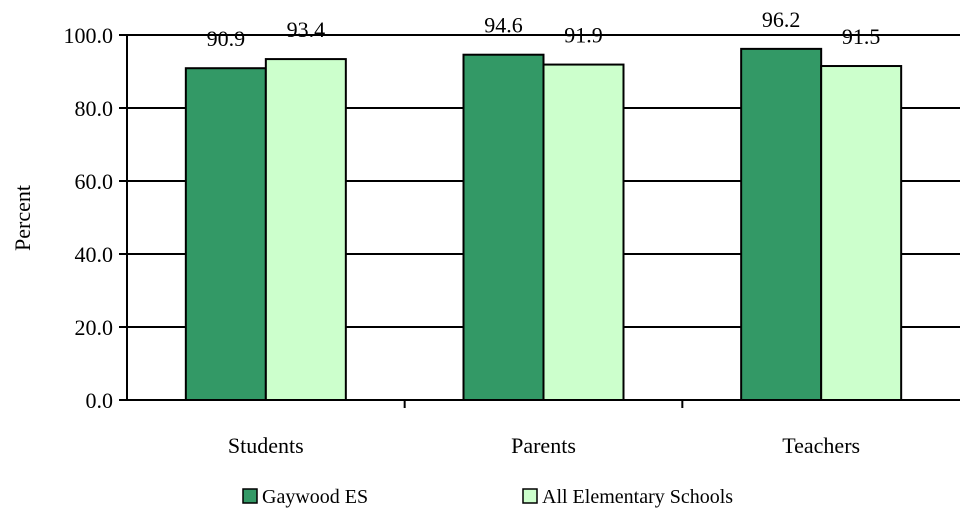 The width and height of the screenshot is (961, 520). I want to click on legend-item-gaywood-es: Gaywood ES, so click(305, 497).